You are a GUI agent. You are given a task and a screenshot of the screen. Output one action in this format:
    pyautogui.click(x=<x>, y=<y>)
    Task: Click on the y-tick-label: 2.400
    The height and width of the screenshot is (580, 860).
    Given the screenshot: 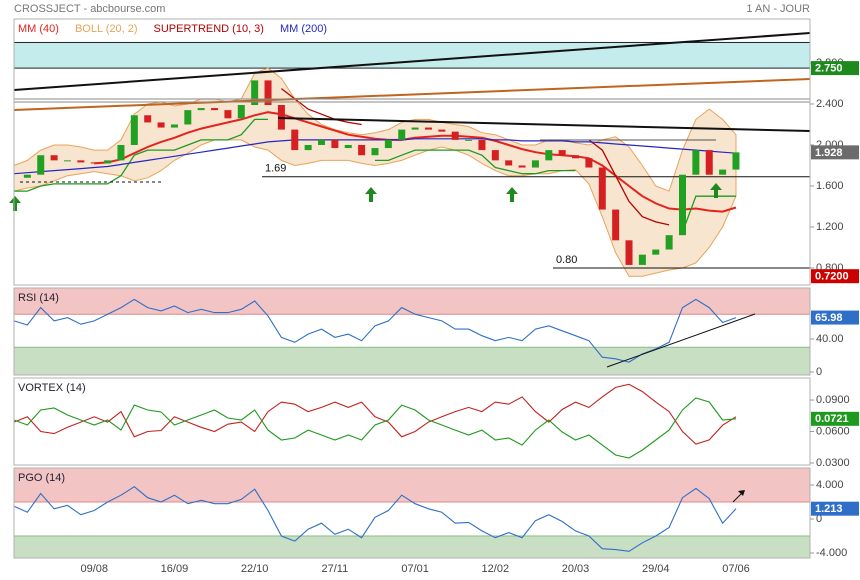 What is the action you would take?
    pyautogui.click(x=830, y=104)
    